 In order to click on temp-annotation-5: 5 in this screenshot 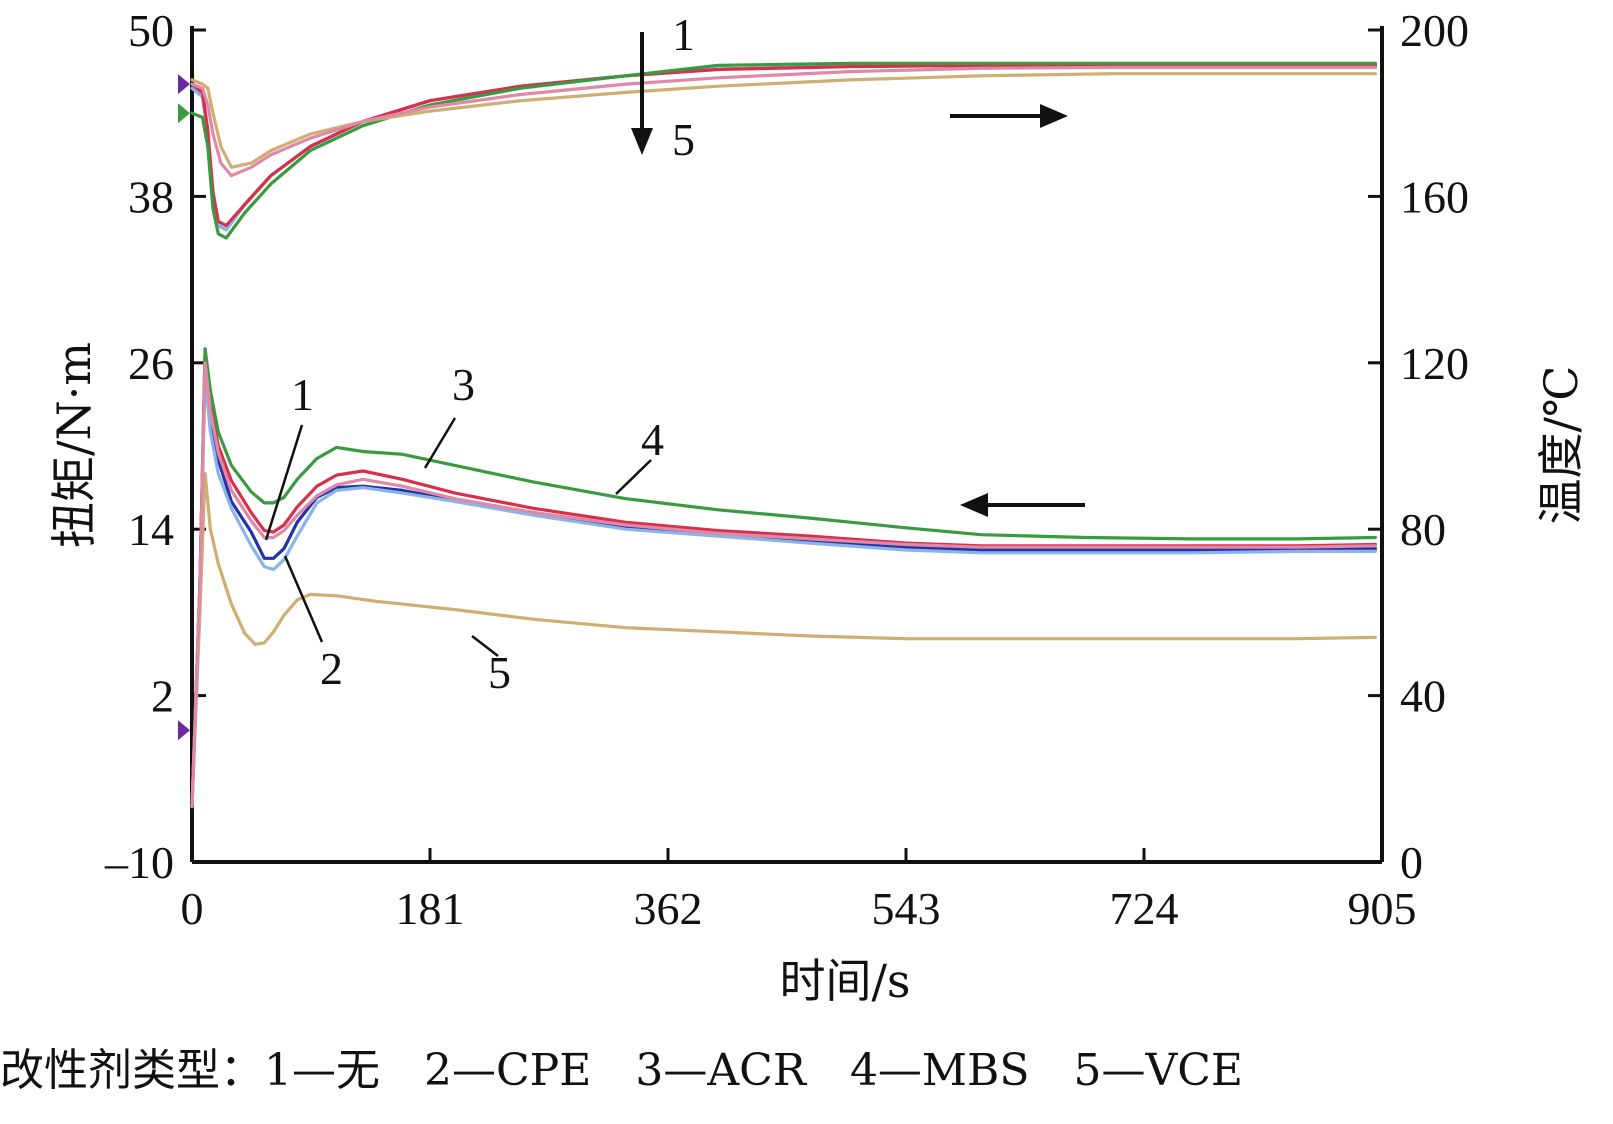, I will do `click(683, 139)`.